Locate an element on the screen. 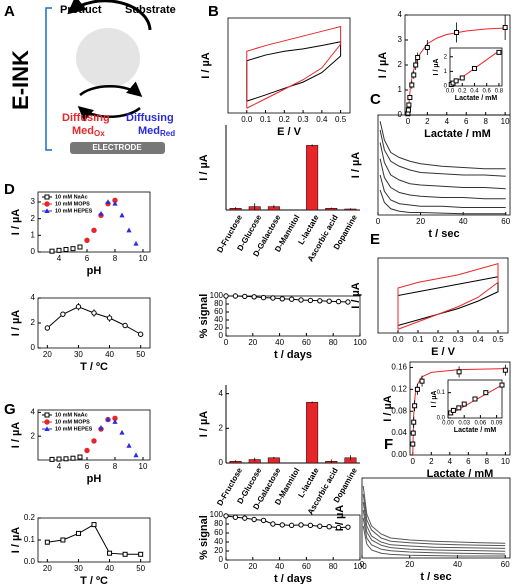  x-tick-label: 0.6 is located at coordinates (487, 92).